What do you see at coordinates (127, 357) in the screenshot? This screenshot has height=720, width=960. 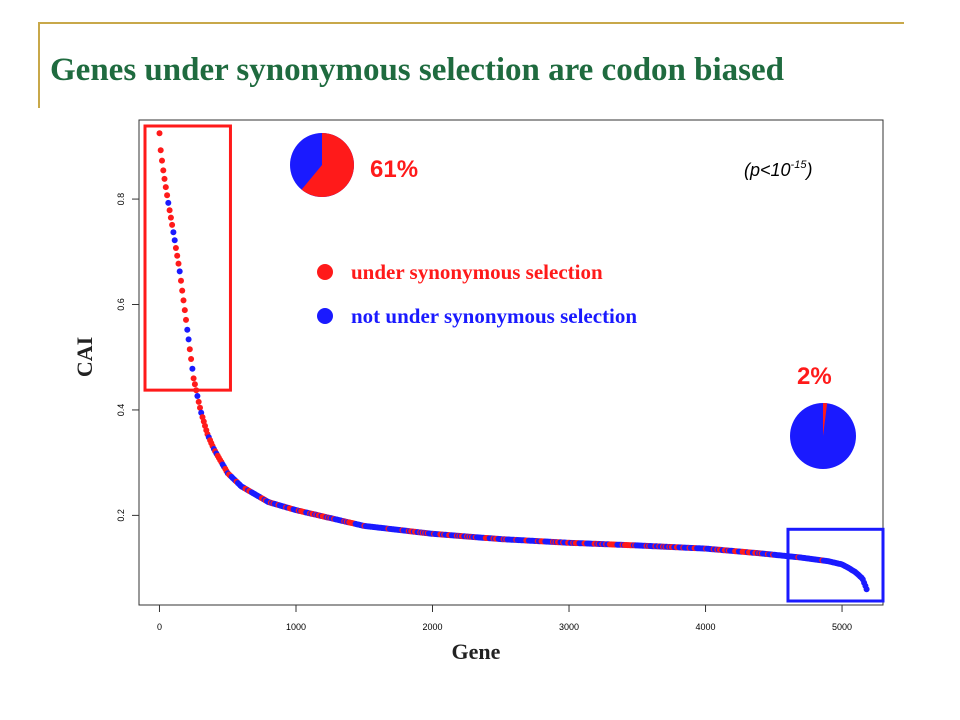 I see `y-axis: 0.2 0.4 0.6 0.8` at bounding box center [127, 357].